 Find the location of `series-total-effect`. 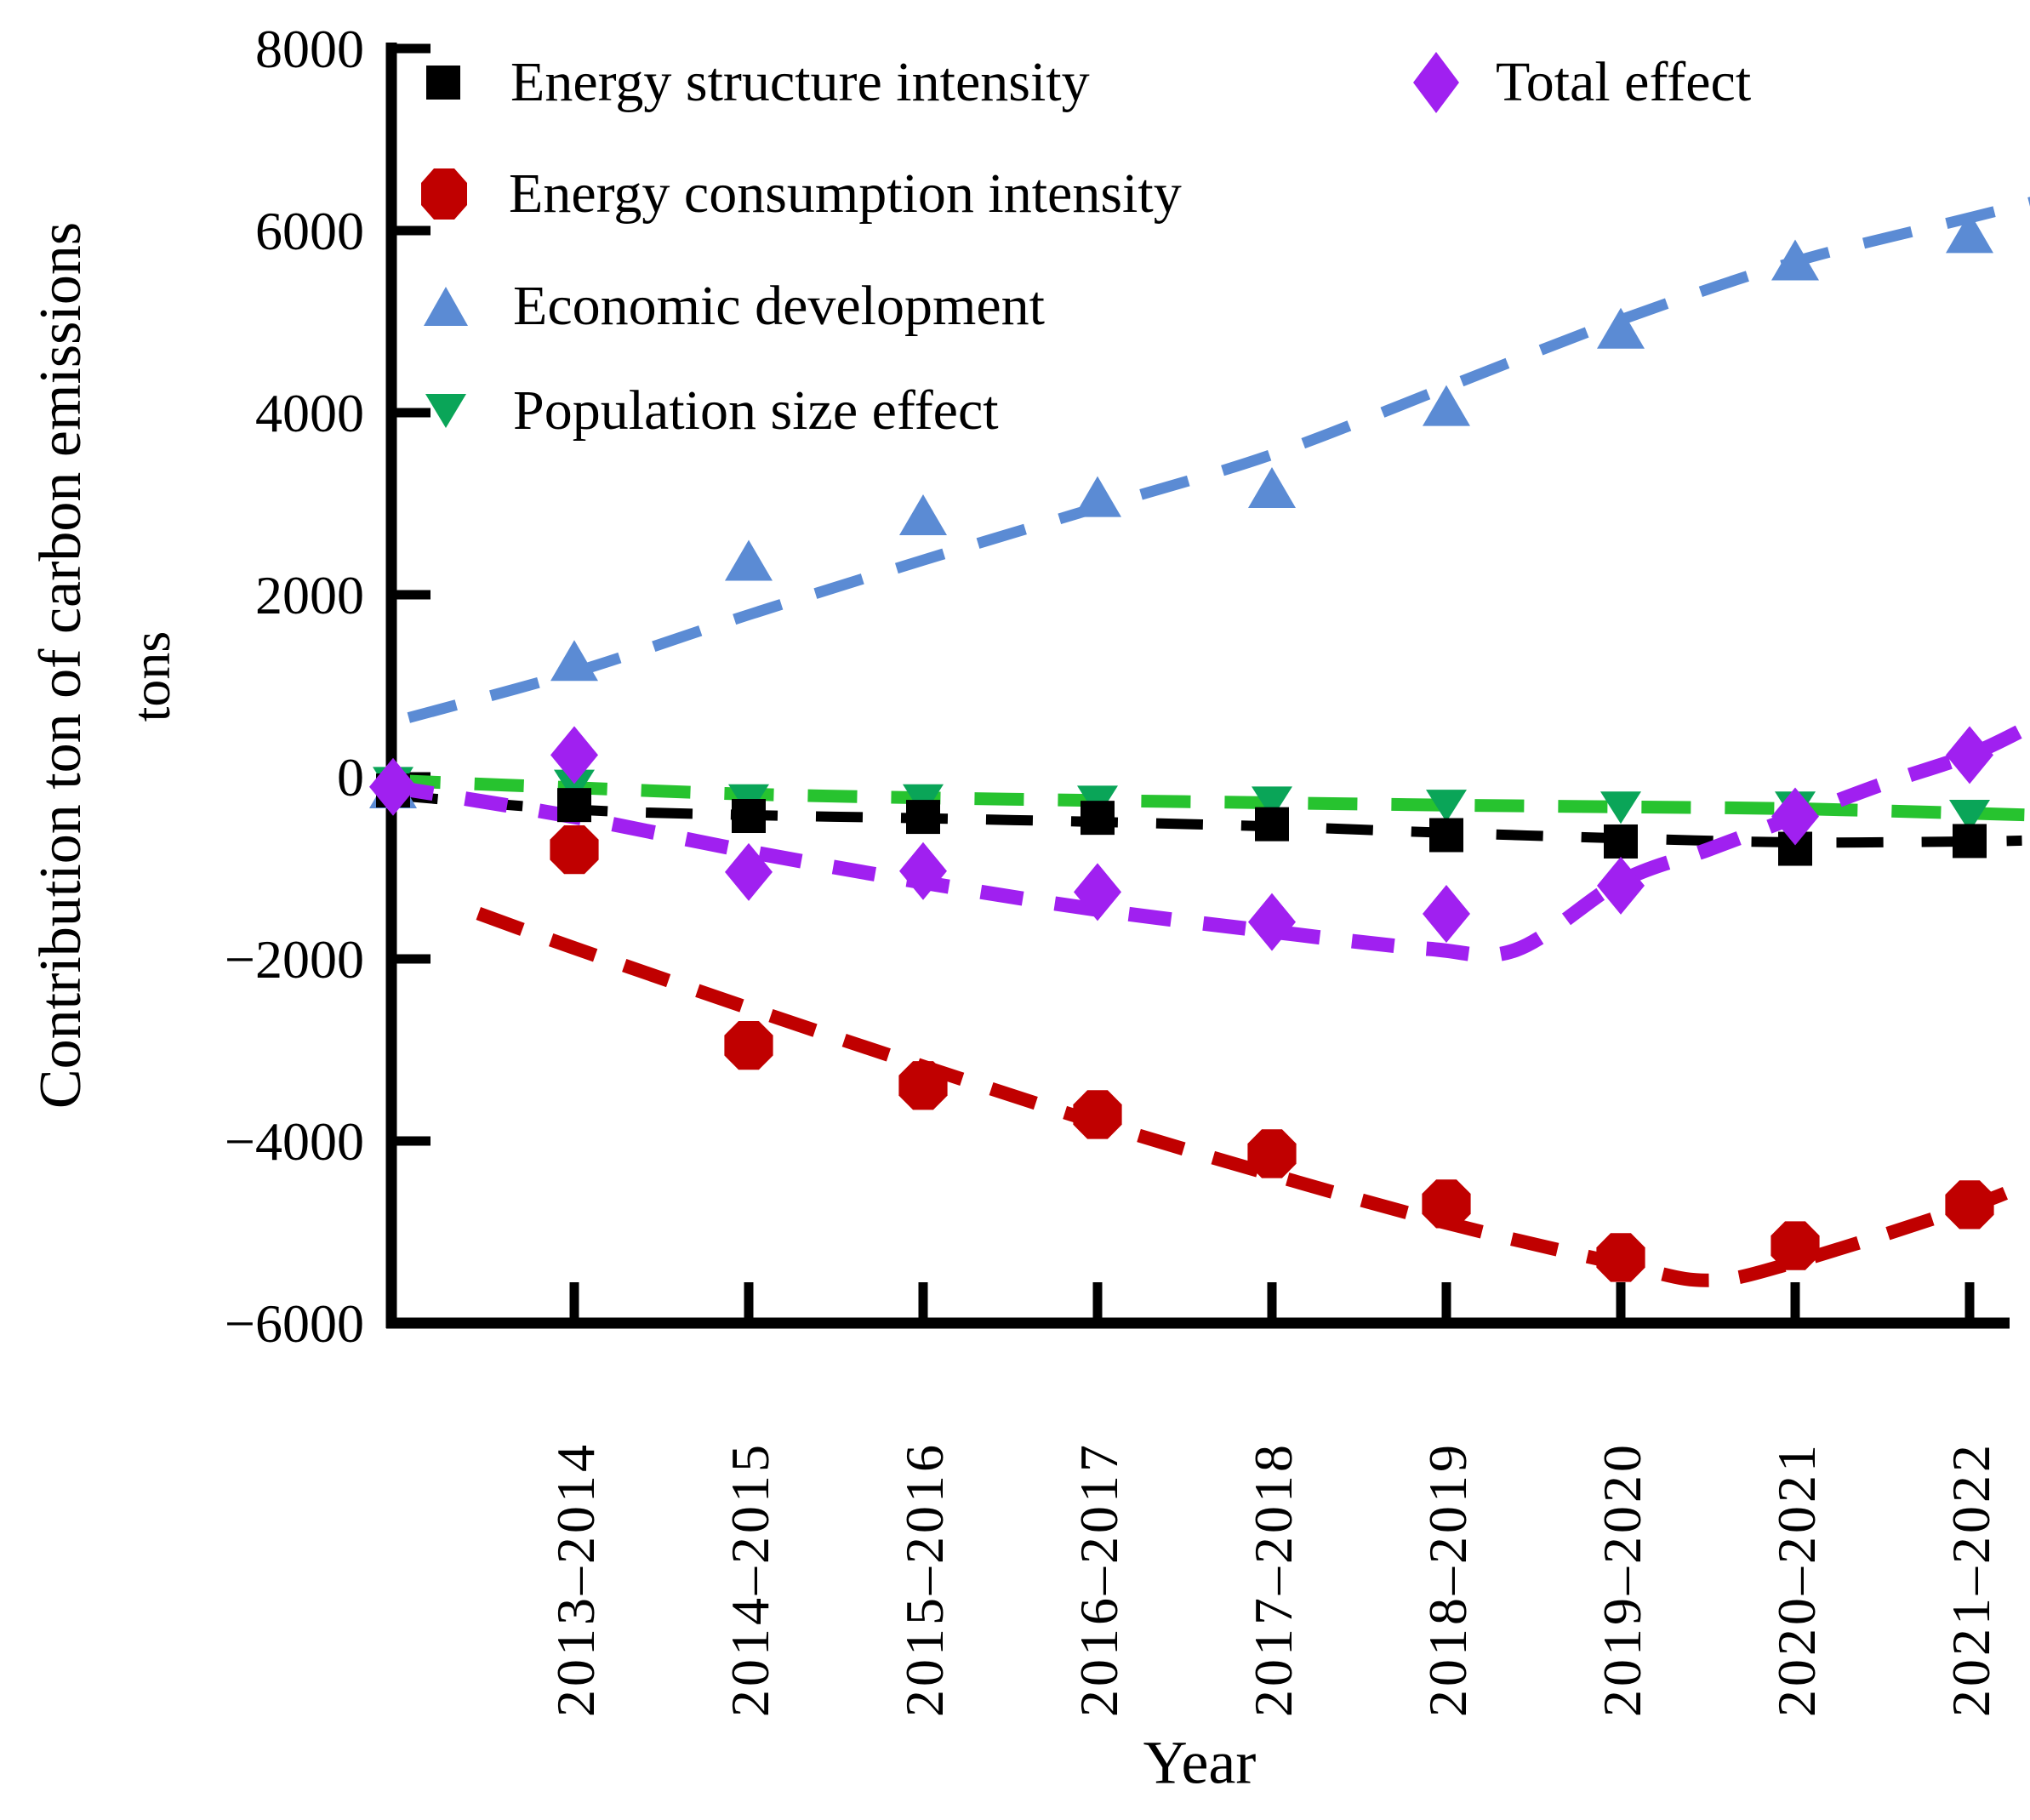

series-total-effect is located at coordinates (1181, 839).